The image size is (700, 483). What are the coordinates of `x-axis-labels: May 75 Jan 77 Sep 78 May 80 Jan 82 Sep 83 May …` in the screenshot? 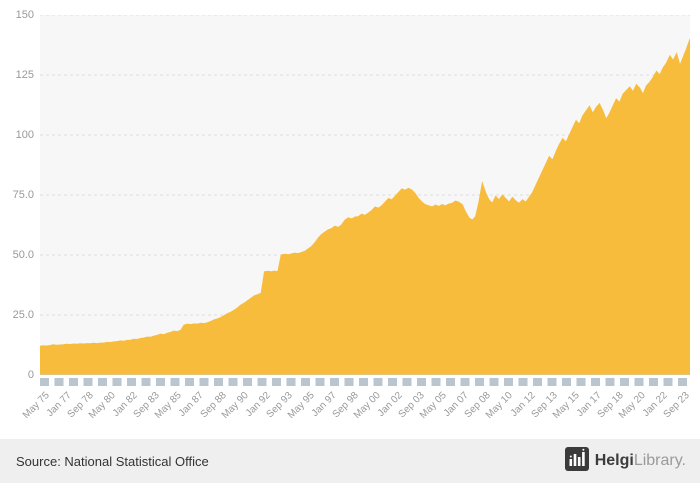 It's located at (356, 413).